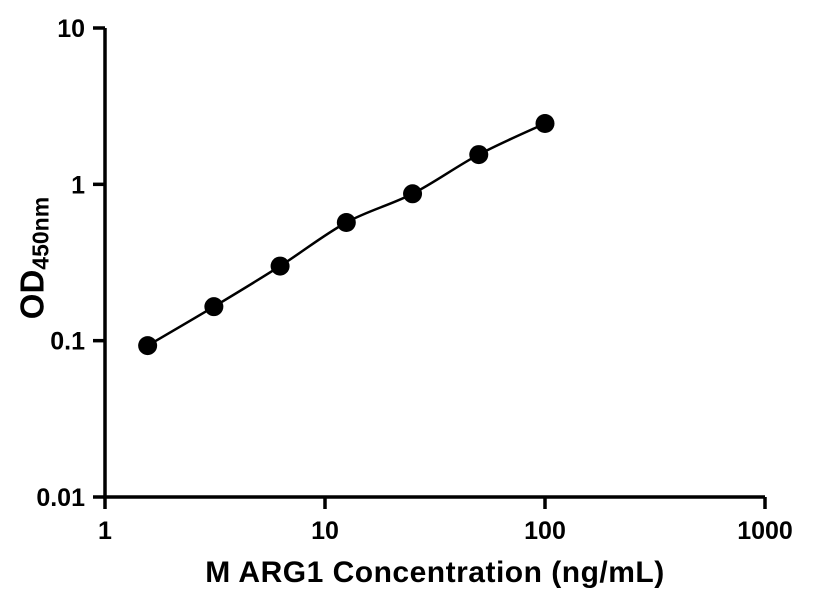 This screenshot has height=612, width=816. What do you see at coordinates (325, 531) in the screenshot?
I see `x-tick-label: 10` at bounding box center [325, 531].